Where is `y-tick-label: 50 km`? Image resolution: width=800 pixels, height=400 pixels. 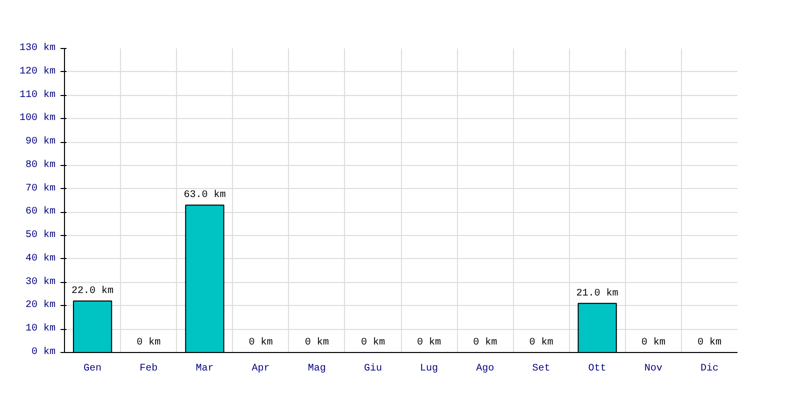
y-tick-label: 50 km is located at coordinates (40, 235).